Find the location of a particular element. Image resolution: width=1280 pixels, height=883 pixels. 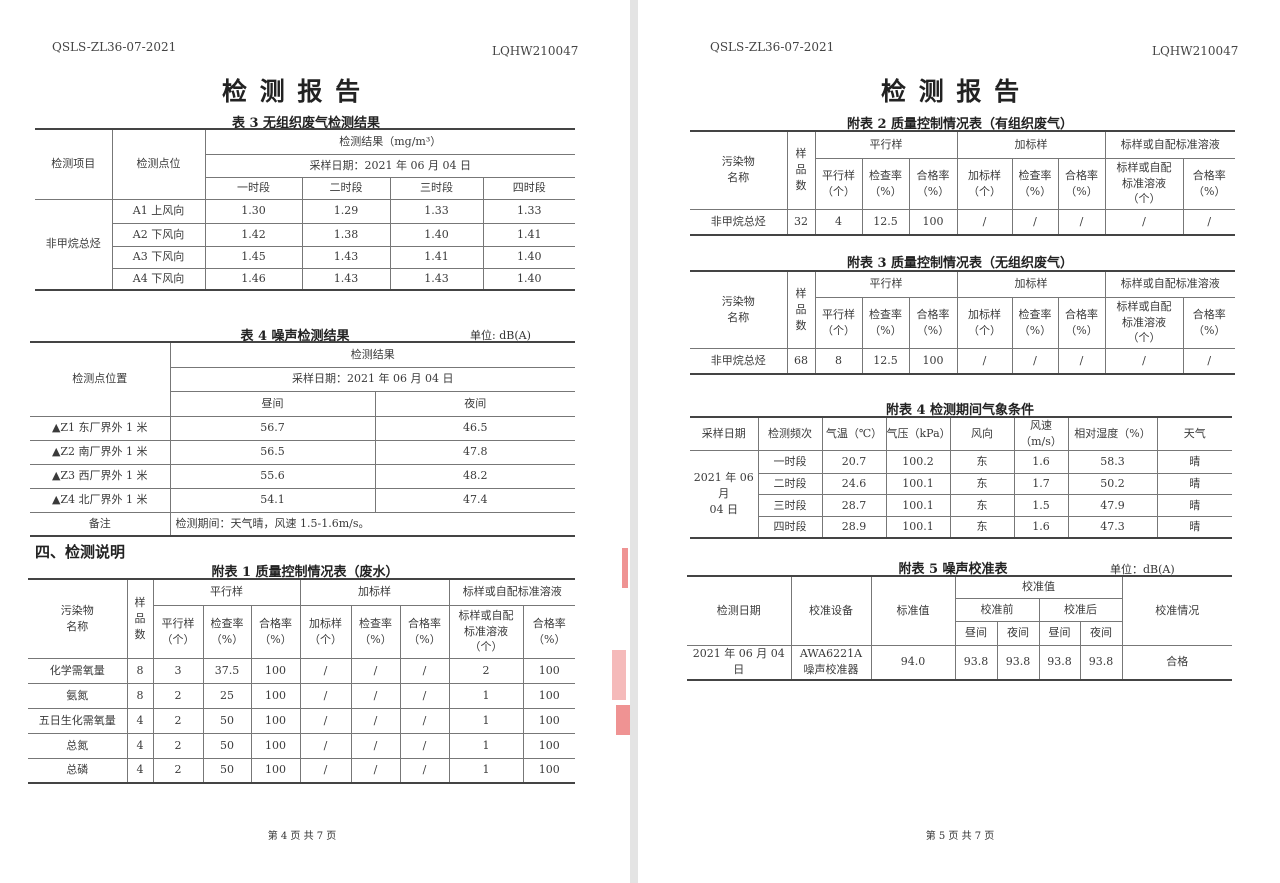

col-std-count: 标样或自配 标准溶液 （个） is located at coordinates (1144, 183).